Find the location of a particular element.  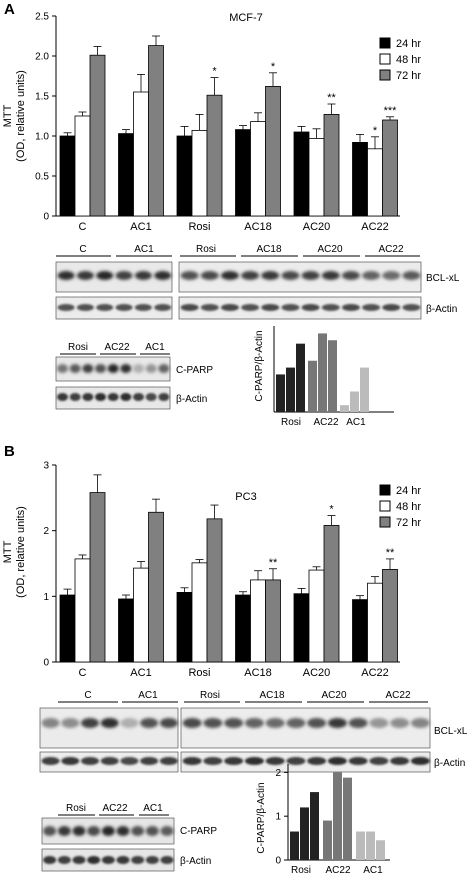

a-bar-c-48hr is located at coordinates (82, 166).